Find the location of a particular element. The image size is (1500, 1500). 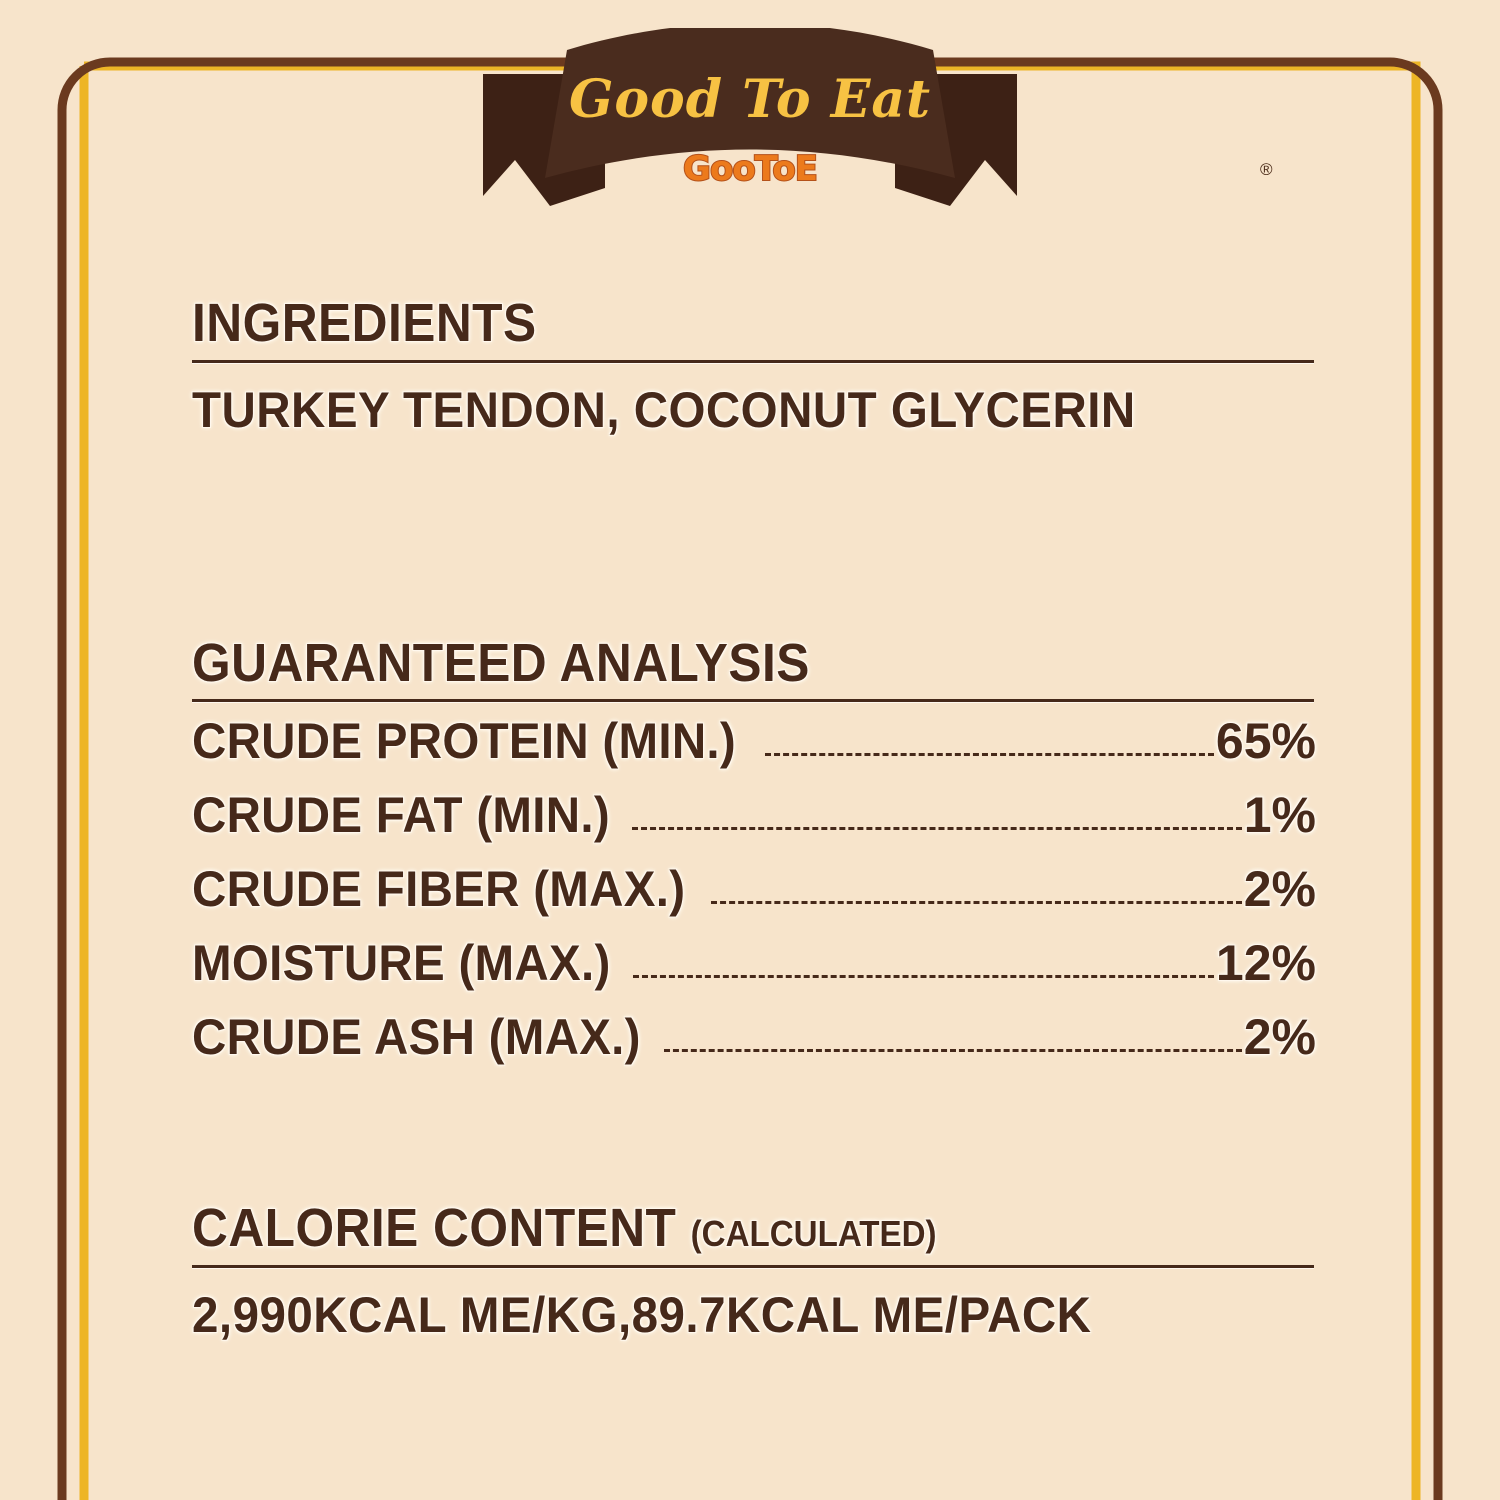

ribbon-band is located at coordinates (750, 103).